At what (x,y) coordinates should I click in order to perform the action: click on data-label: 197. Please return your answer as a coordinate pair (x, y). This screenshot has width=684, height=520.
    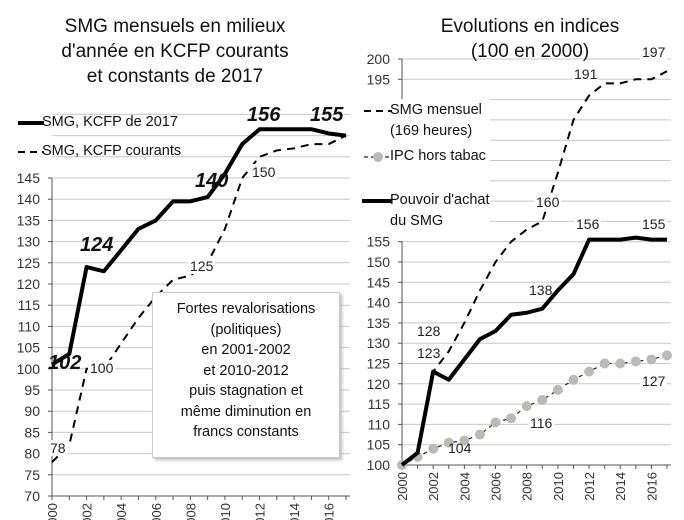
    Looking at the image, I should click on (654, 52).